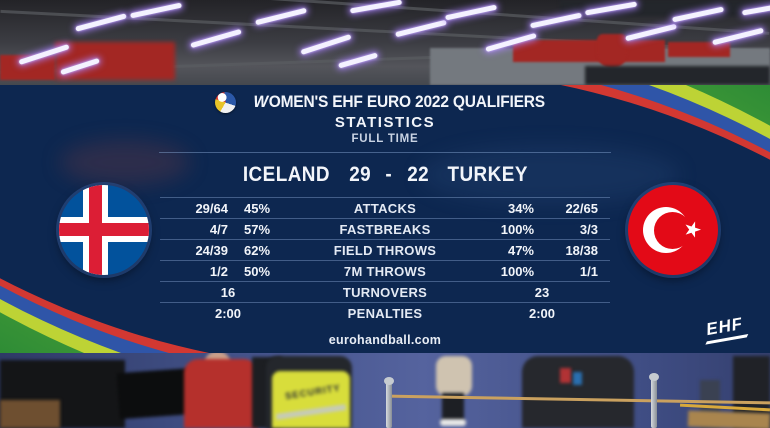  I want to click on flag-stripe, so click(104, 229).